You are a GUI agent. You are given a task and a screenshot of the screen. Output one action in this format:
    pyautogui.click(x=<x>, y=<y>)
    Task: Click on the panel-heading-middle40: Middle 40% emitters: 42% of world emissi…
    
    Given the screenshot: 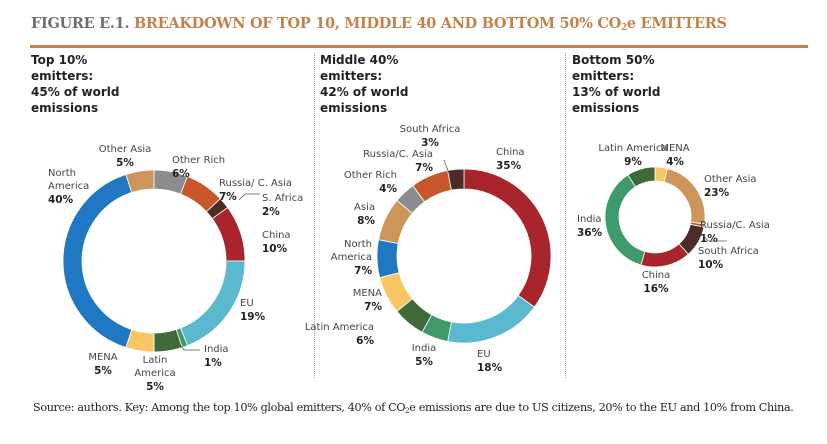 What is the action you would take?
    pyautogui.click(x=400, y=84)
    